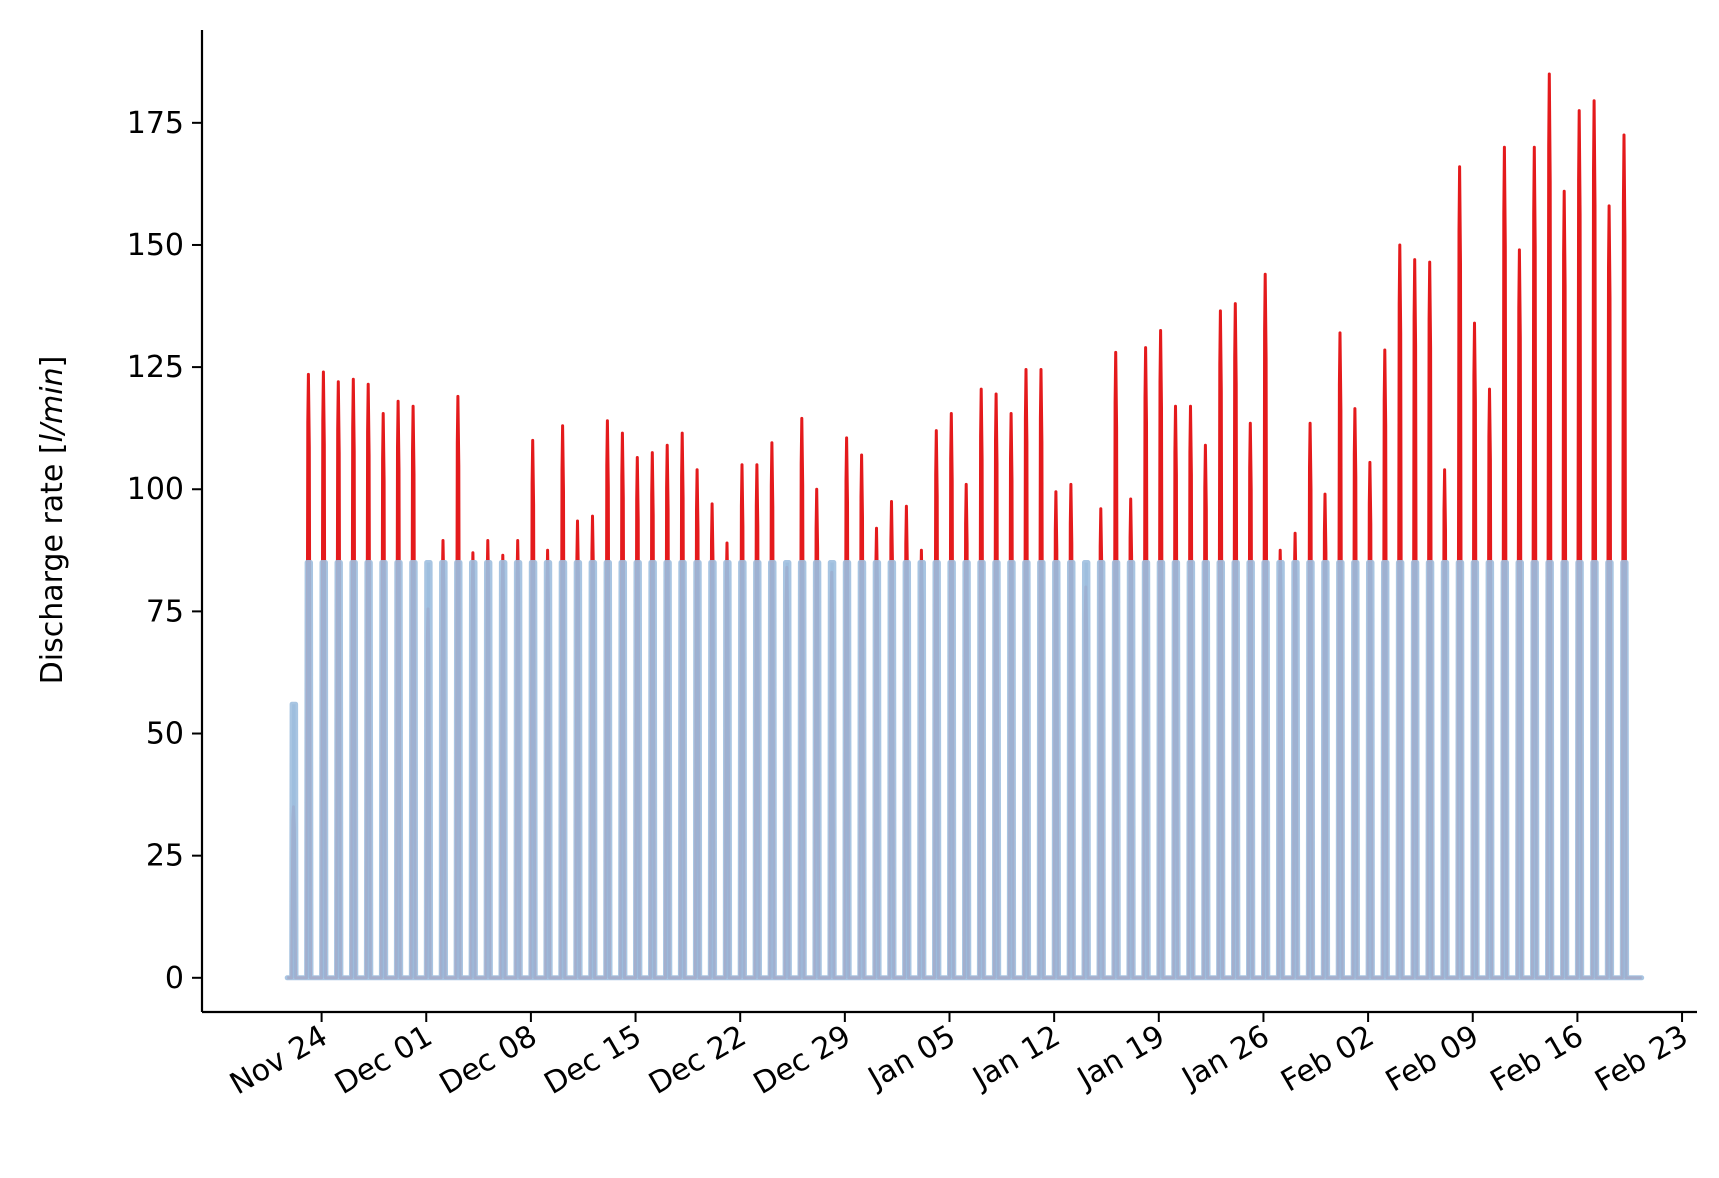 This screenshot has height=1178, width=1719. What do you see at coordinates (1432, 1059) in the screenshot?
I see `x-tick-label: Feb 09` at bounding box center [1432, 1059].